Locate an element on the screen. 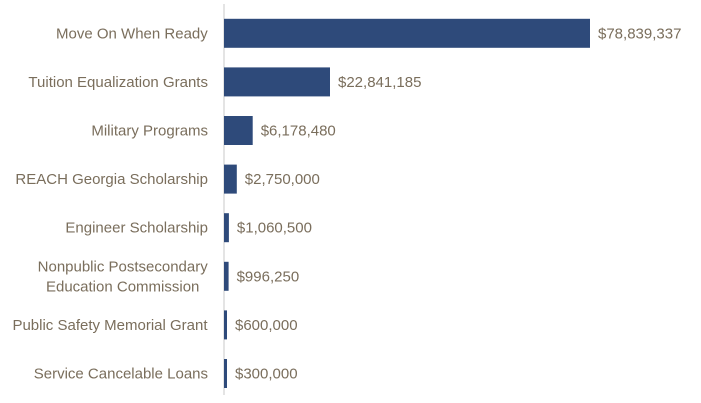  category-label-line: Tuition Equalization Grants is located at coordinates (118, 82).